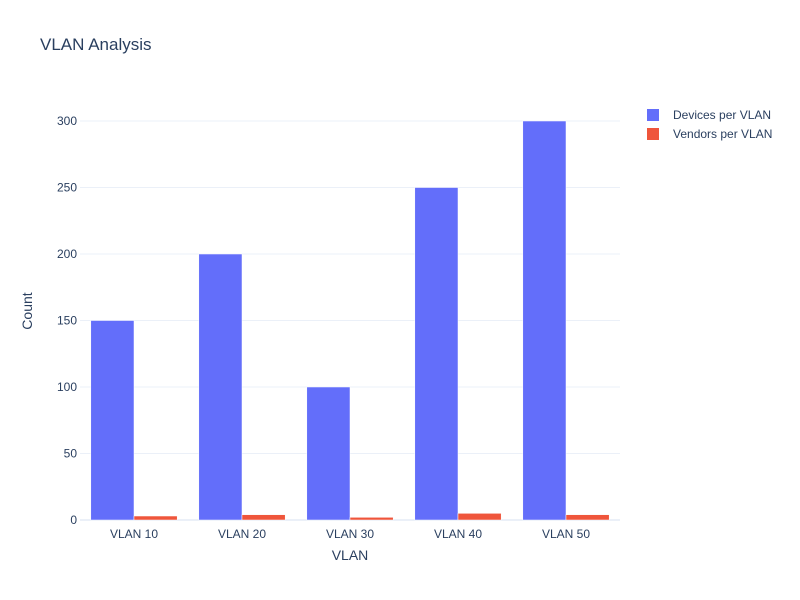 The width and height of the screenshot is (800, 600). What do you see at coordinates (67, 387) in the screenshot?
I see `y-tick-label: 100` at bounding box center [67, 387].